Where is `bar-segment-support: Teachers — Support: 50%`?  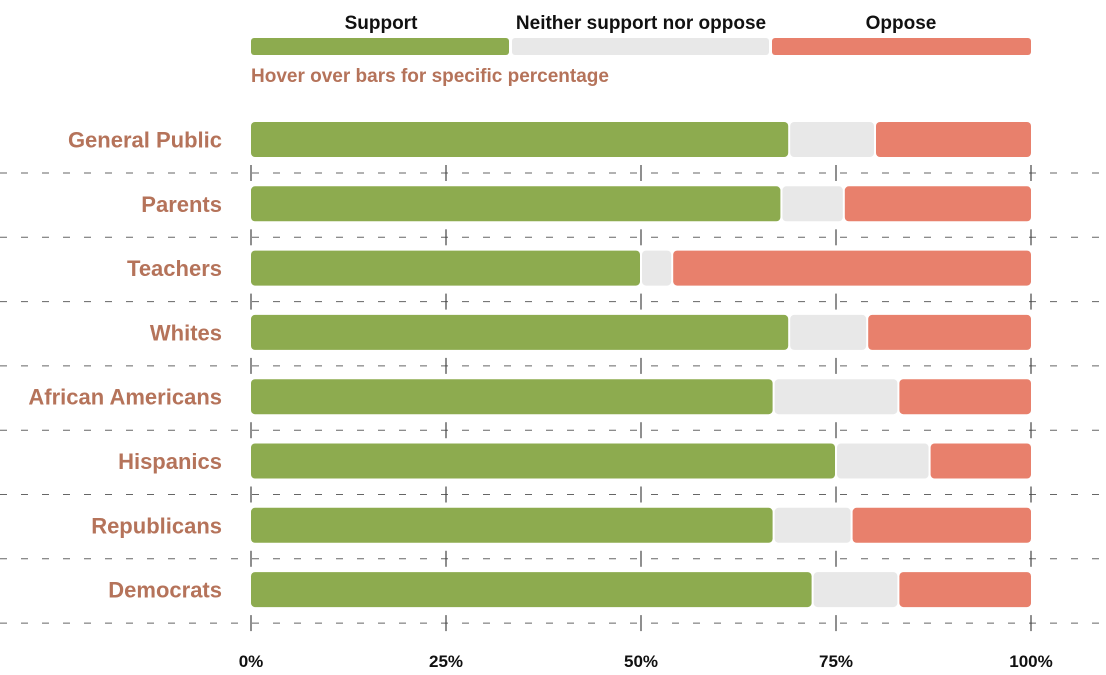 bar-segment-support: Teachers — Support: 50% is located at coordinates (445, 268).